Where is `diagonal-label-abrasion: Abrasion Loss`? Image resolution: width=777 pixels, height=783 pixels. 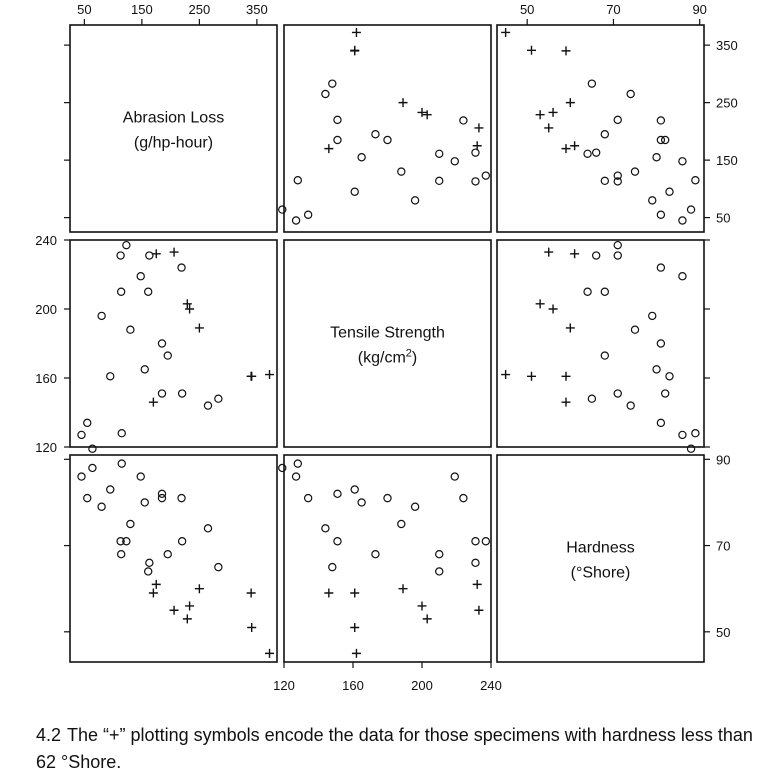 diagonal-label-abrasion: Abrasion Loss is located at coordinates (173, 118).